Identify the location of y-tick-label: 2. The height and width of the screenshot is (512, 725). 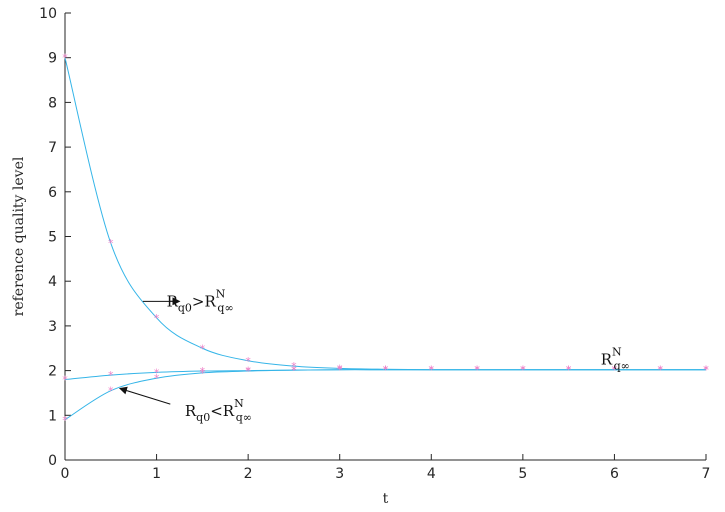
(52, 372).